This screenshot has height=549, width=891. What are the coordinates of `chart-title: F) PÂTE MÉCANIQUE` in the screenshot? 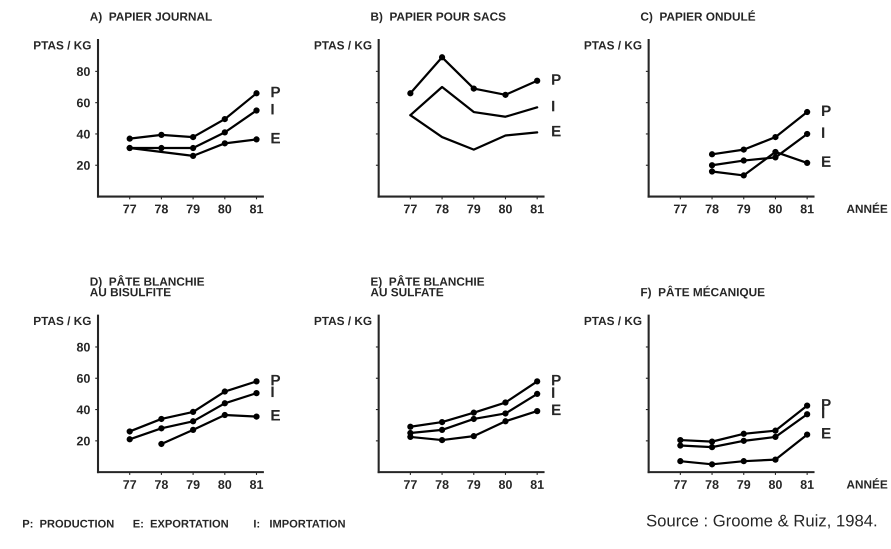 It's located at (703, 292).